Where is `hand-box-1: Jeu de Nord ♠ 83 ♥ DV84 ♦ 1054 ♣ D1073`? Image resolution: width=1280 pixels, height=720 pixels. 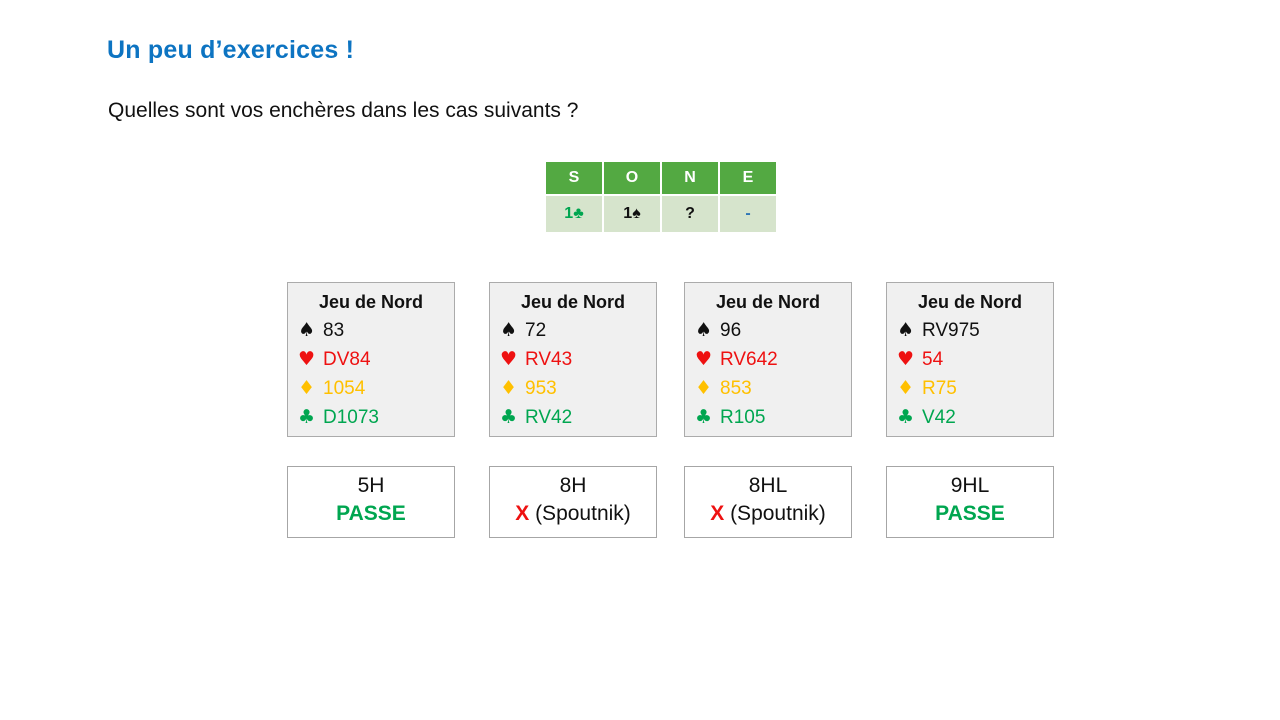 hand-box-1: Jeu de Nord ♠ 83 ♥ DV84 ♦ 1054 ♣ D1073 is located at coordinates (371, 359).